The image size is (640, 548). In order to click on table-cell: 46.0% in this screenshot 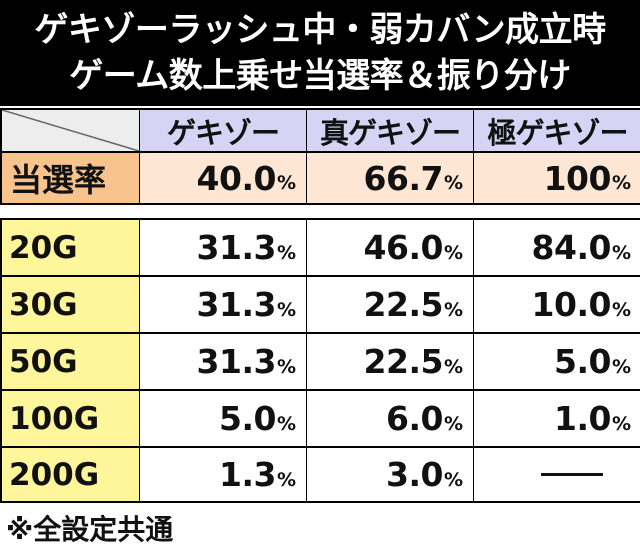, I will do `click(390, 247)`.